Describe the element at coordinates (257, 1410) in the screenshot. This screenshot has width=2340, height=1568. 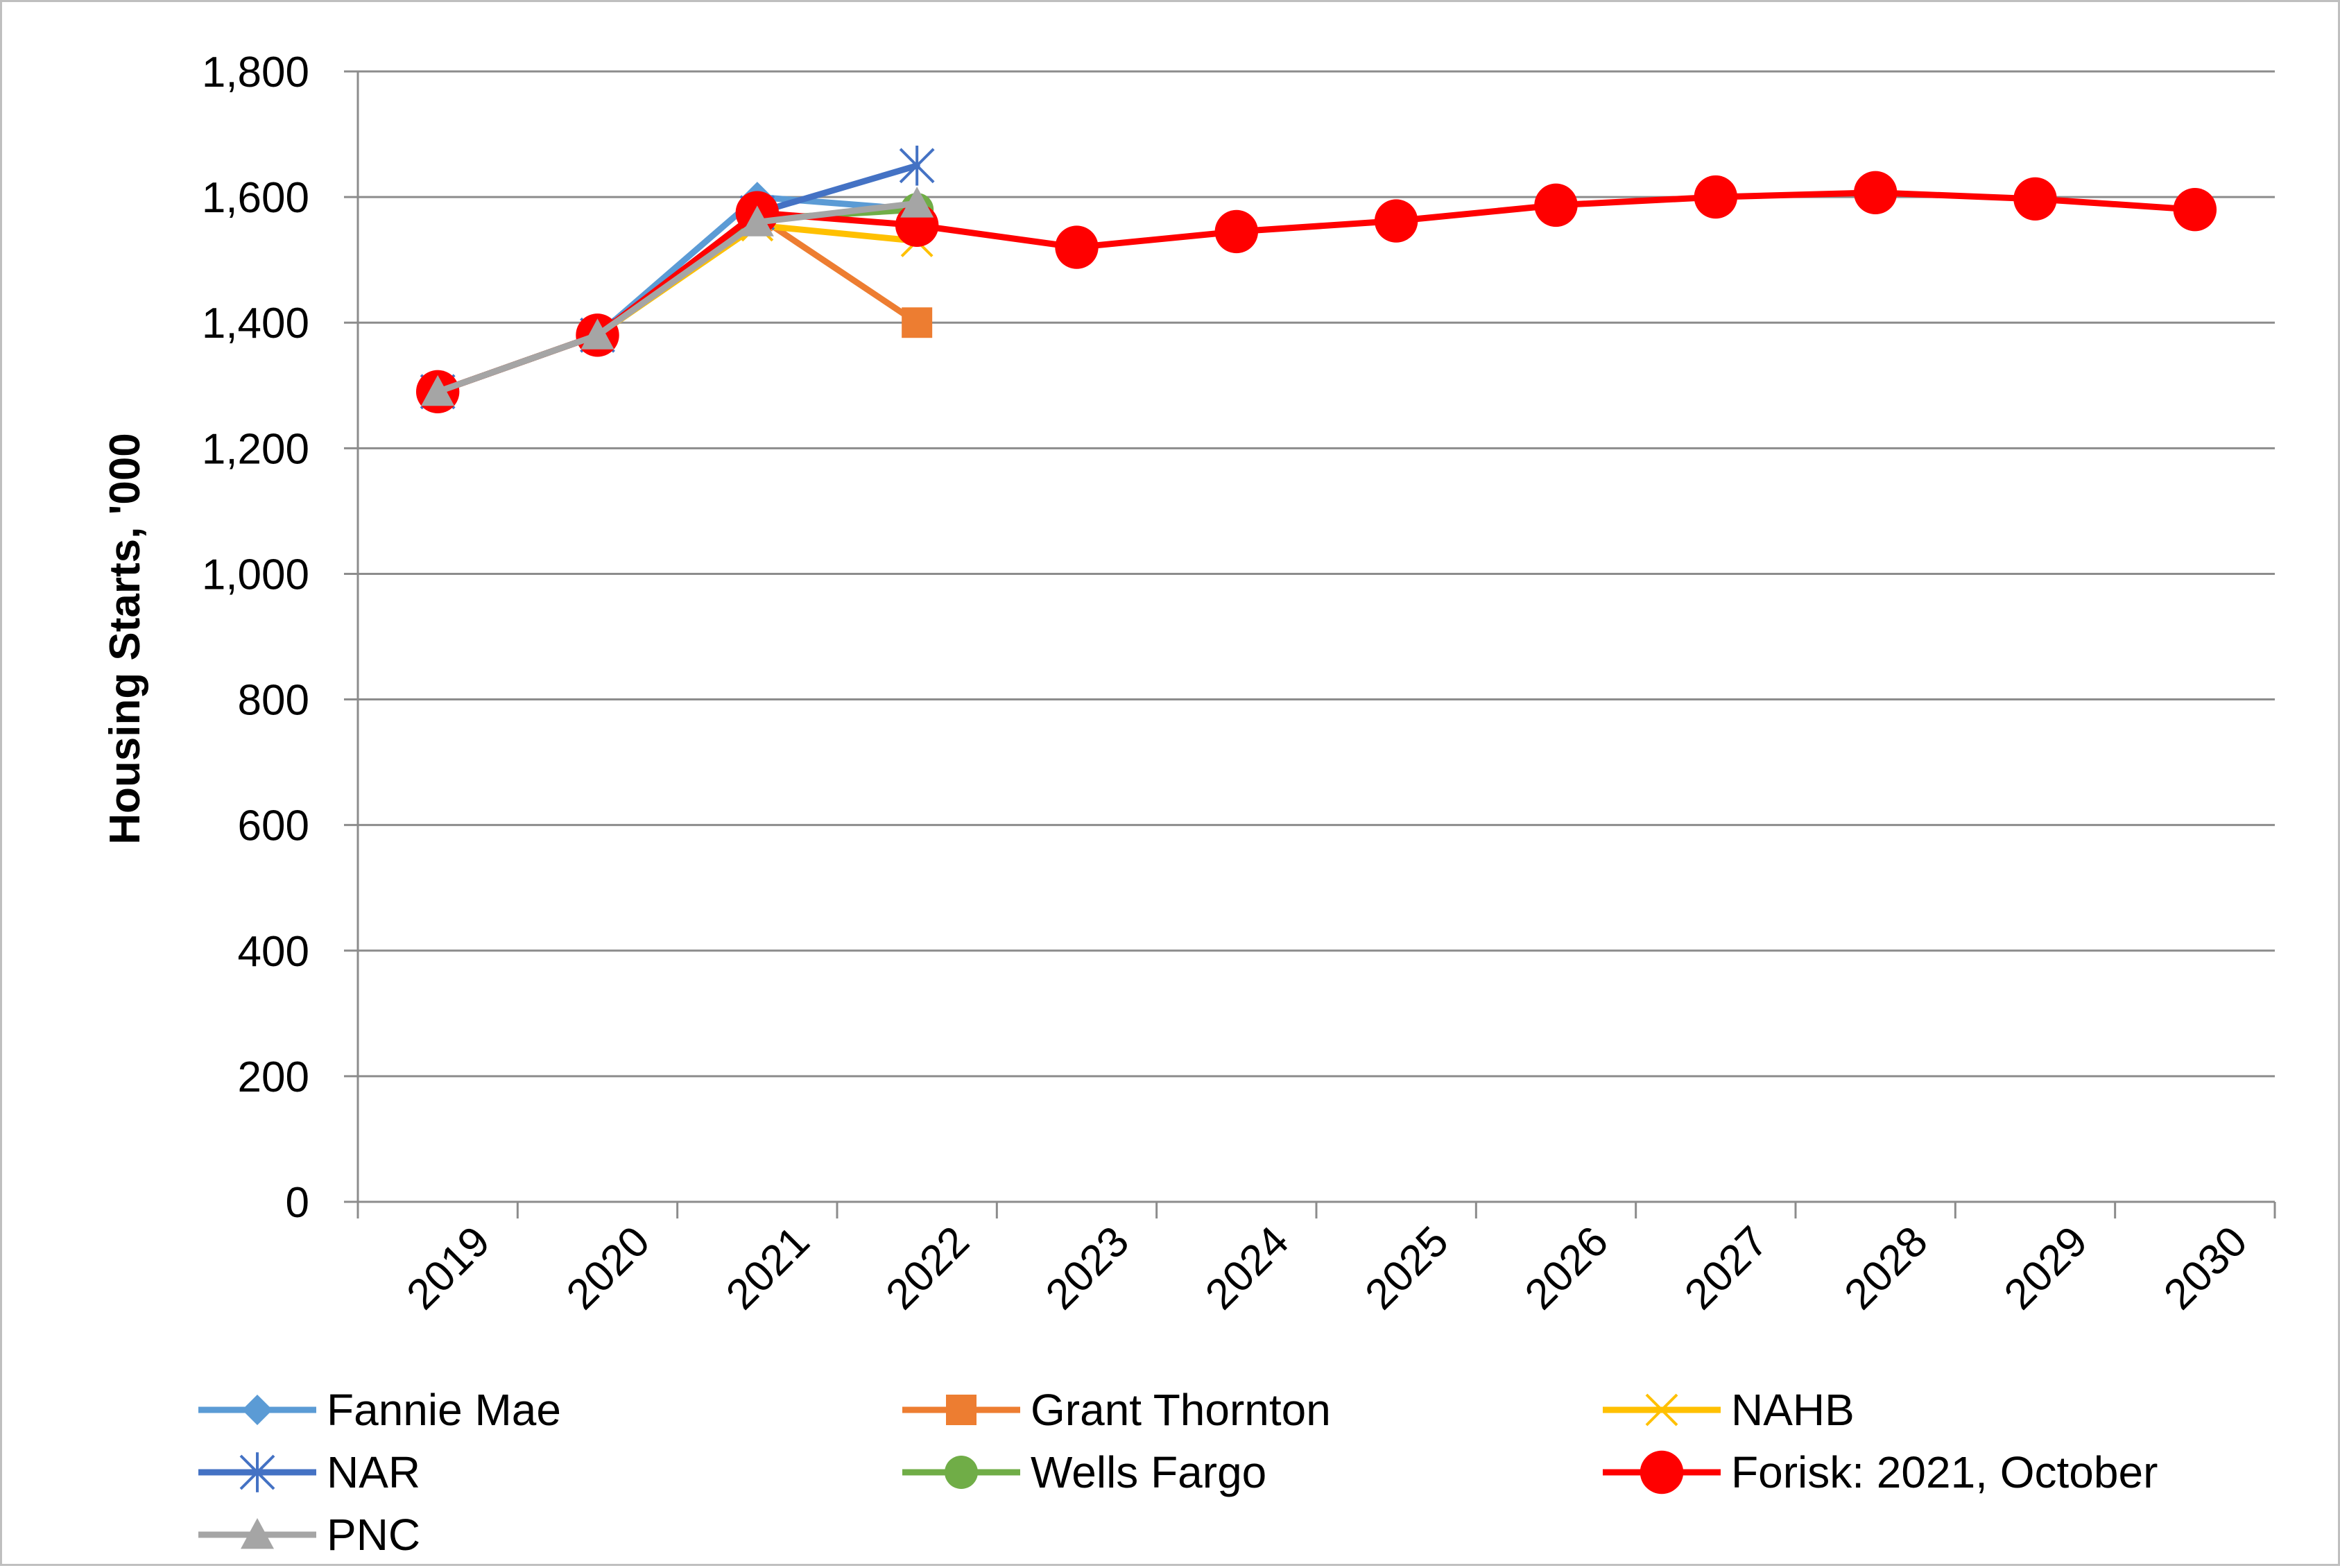
I see `legend-marker-fannie-mae` at that location.